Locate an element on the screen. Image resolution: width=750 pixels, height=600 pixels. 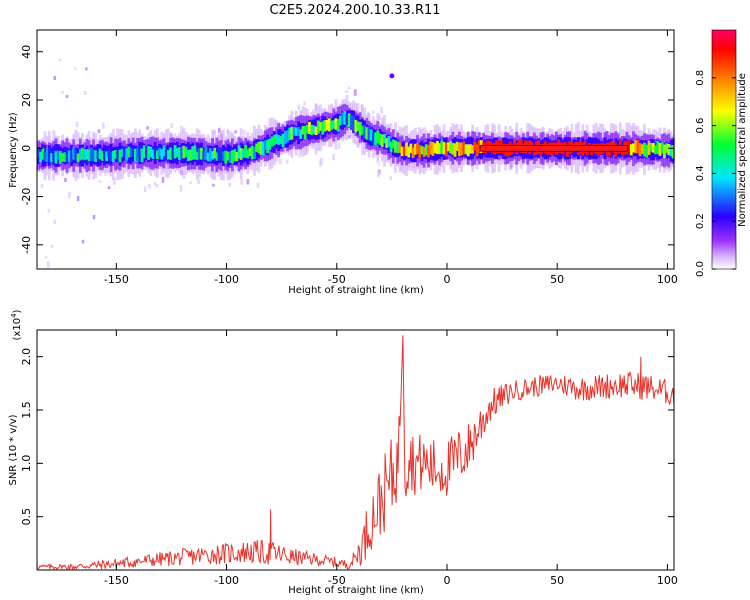
spectrogram-ytick-label: 40 is located at coordinates (26, 52).